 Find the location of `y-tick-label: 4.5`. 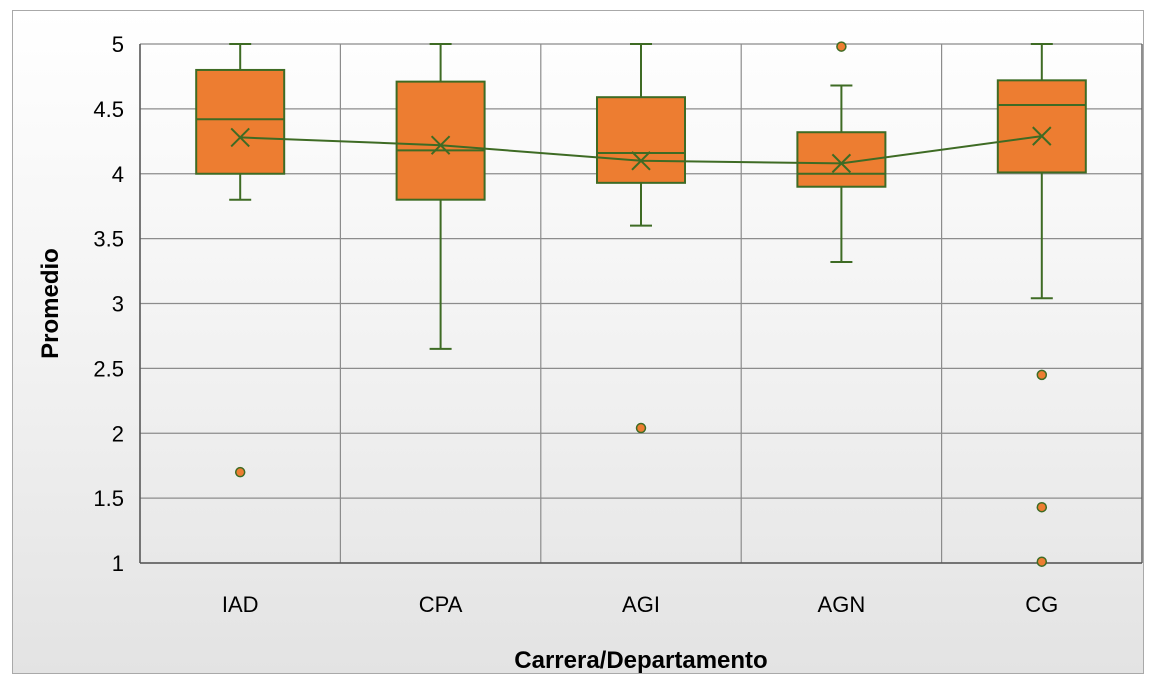

y-tick-label: 4.5 is located at coordinates (108, 109).